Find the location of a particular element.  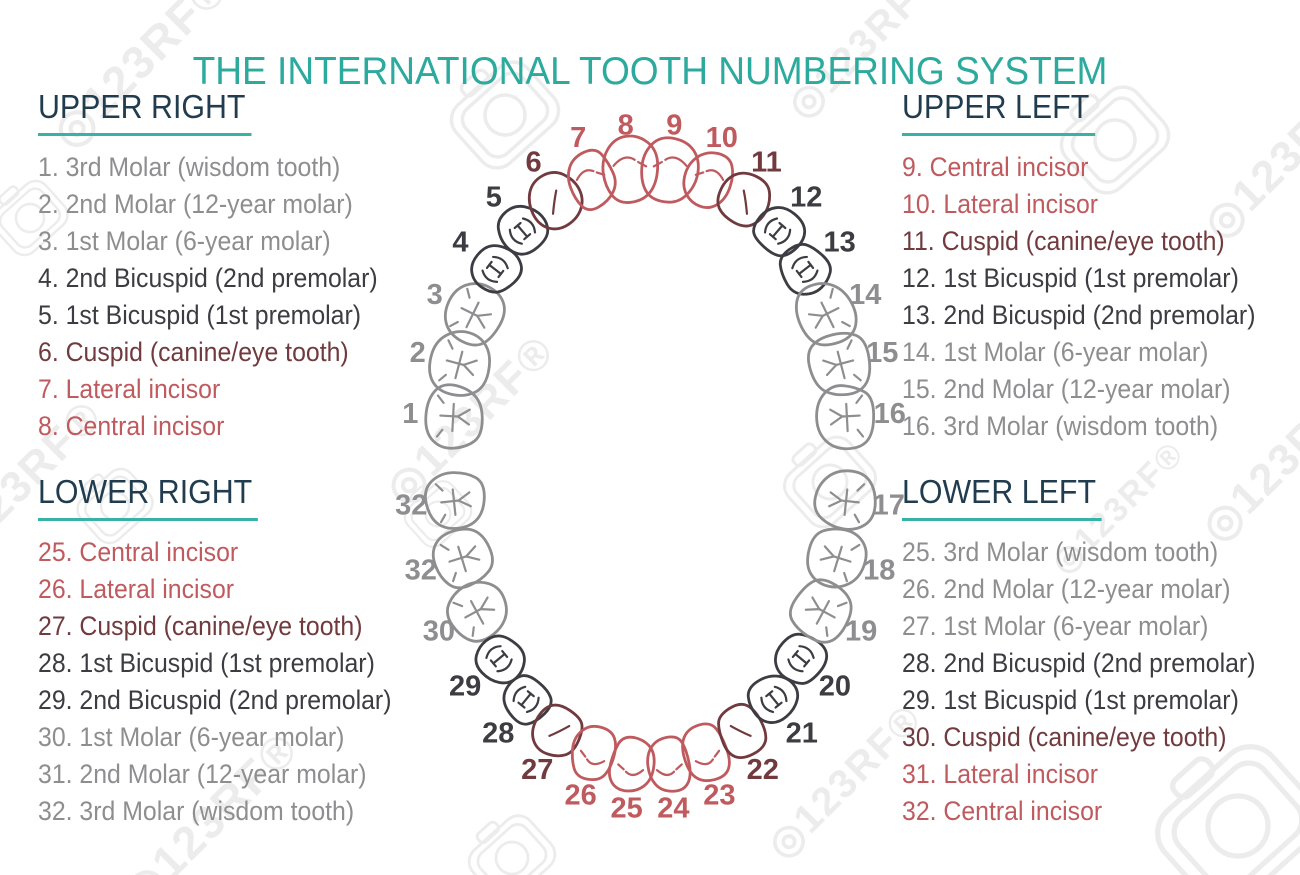

tooth-number-label: 22 is located at coordinates (763, 770).